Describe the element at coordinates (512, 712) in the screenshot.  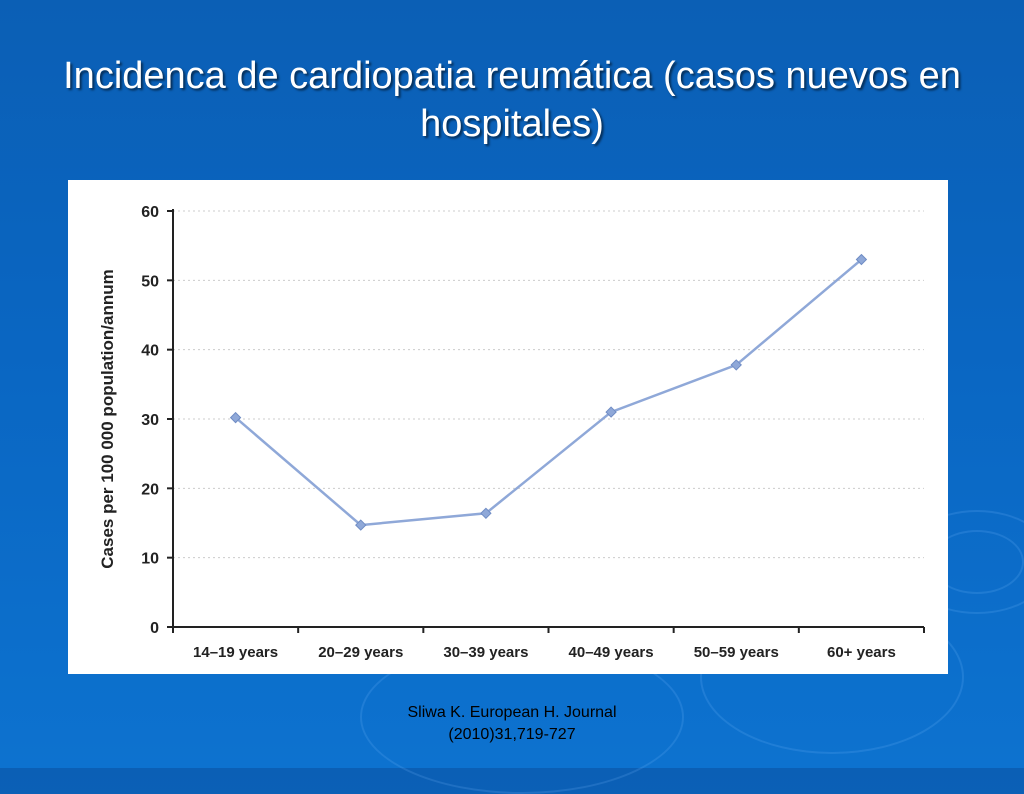
I see `citation-line-1: Sliwa K. European H. Journal` at that location.